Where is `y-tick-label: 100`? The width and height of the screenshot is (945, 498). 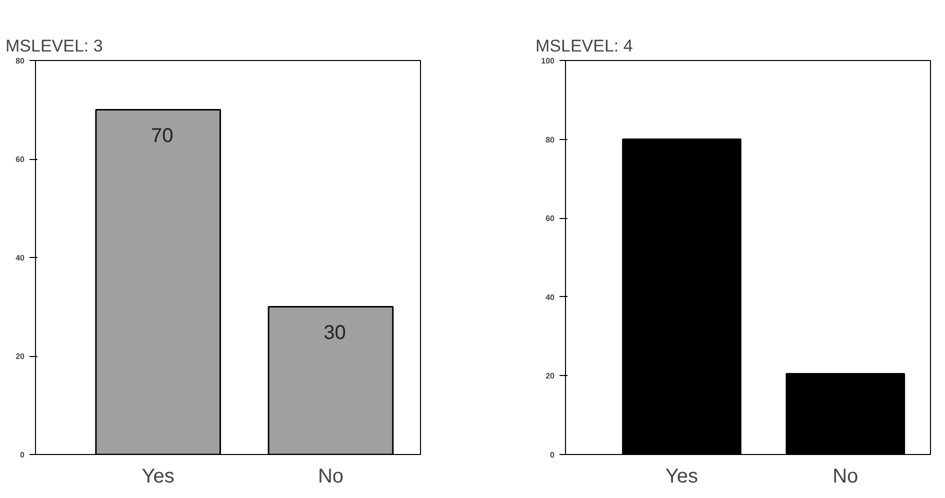 y-tick-label: 100 is located at coordinates (548, 61).